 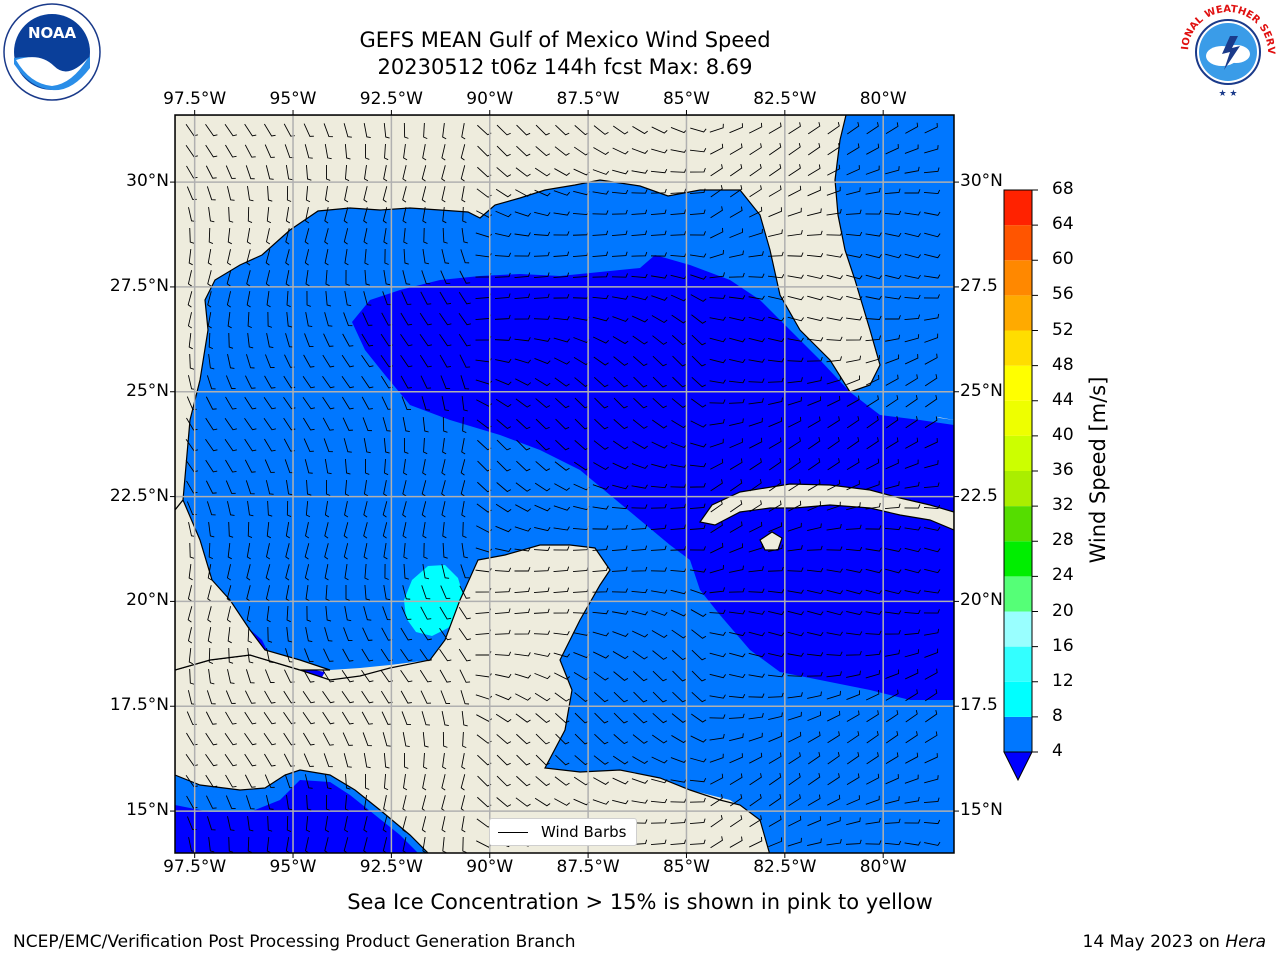 I want to click on lon-label-top: 80°W, so click(x=883, y=99).